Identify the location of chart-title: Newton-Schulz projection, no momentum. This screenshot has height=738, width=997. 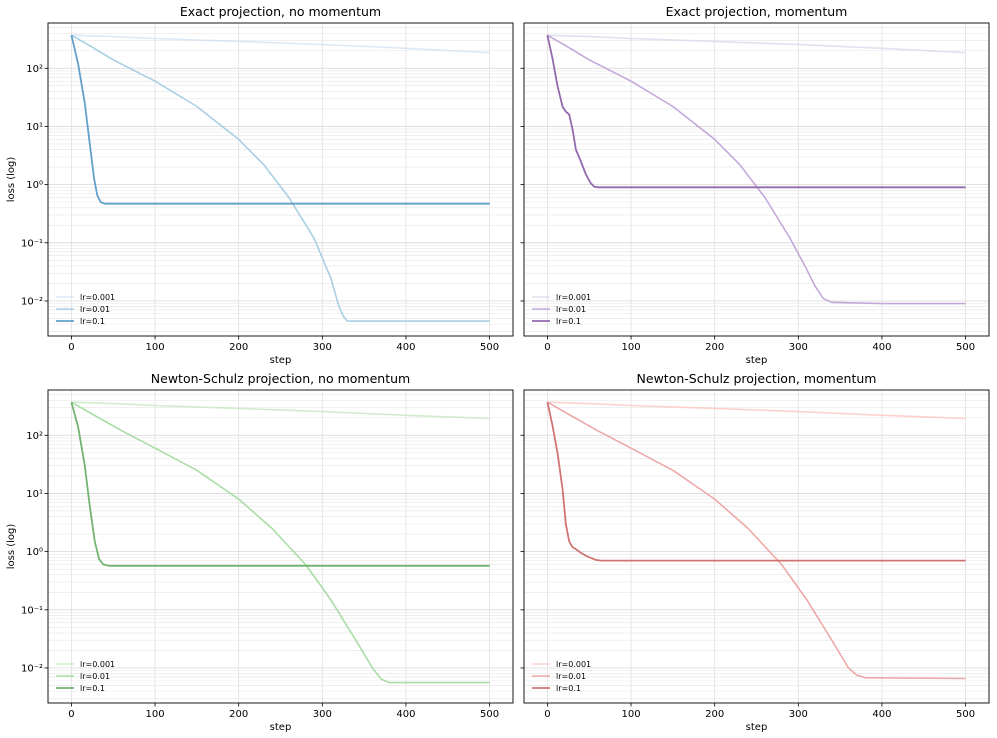
(280, 378).